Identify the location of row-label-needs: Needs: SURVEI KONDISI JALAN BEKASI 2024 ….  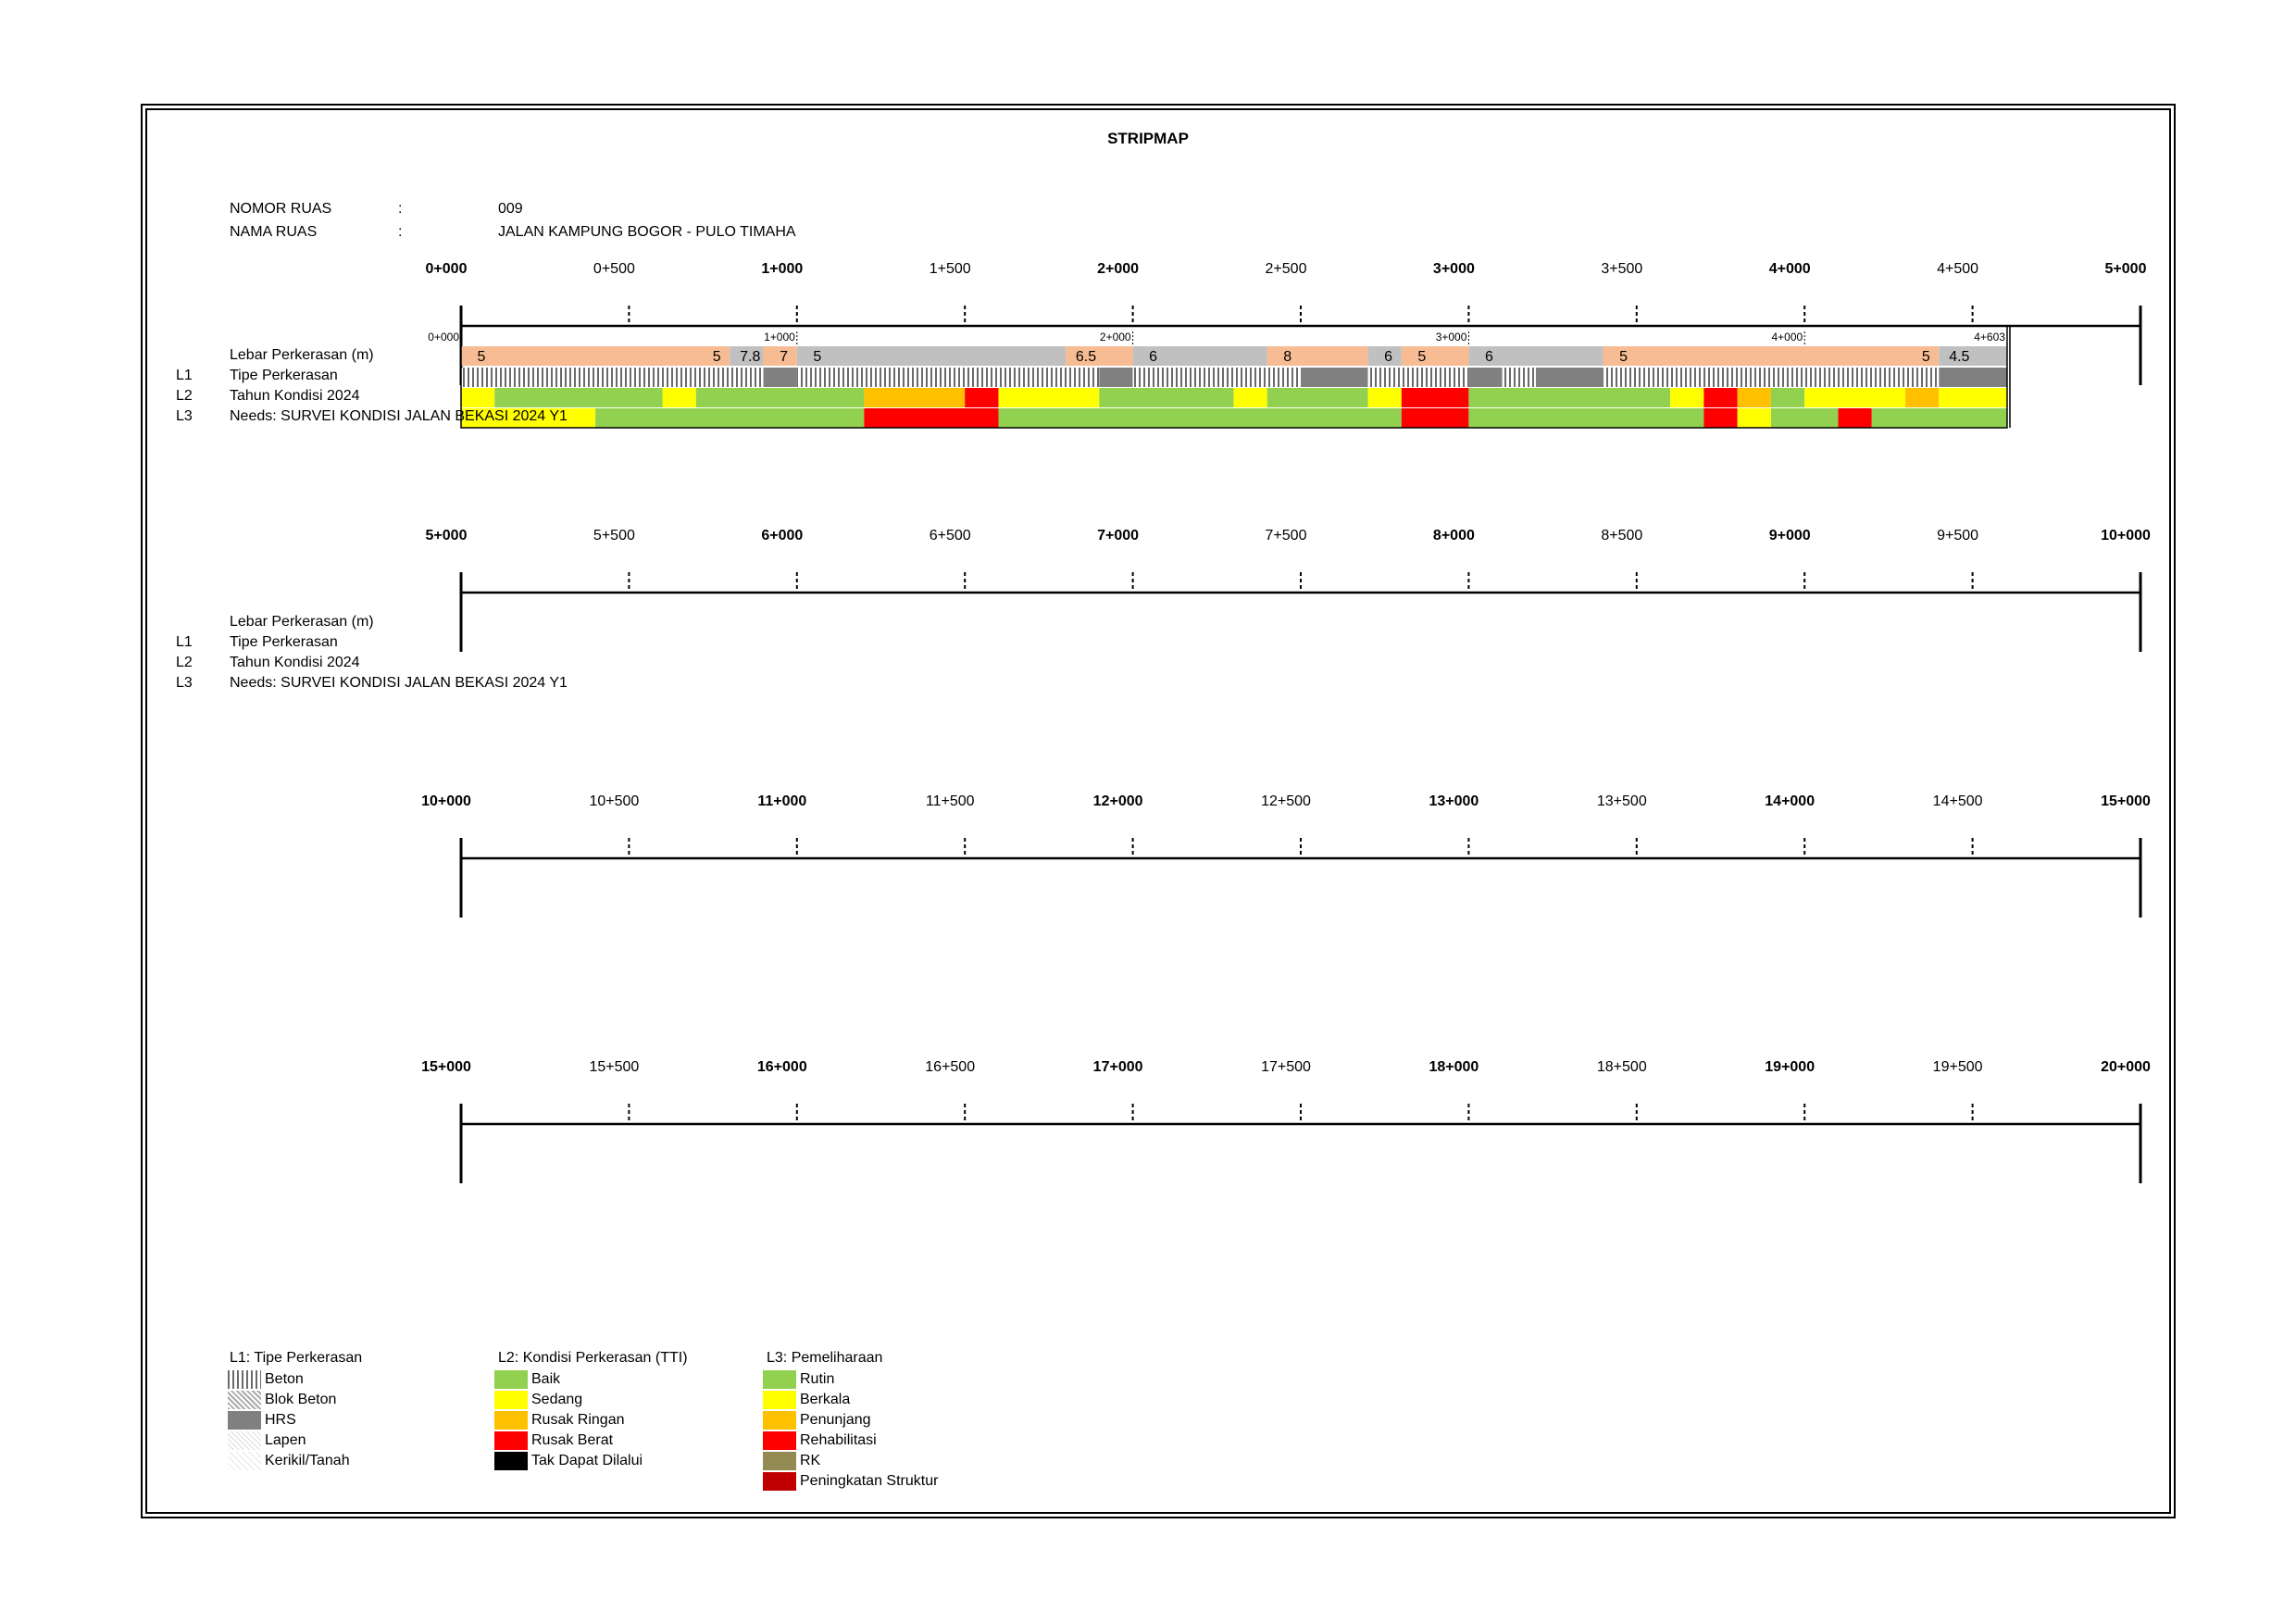
(399, 416).